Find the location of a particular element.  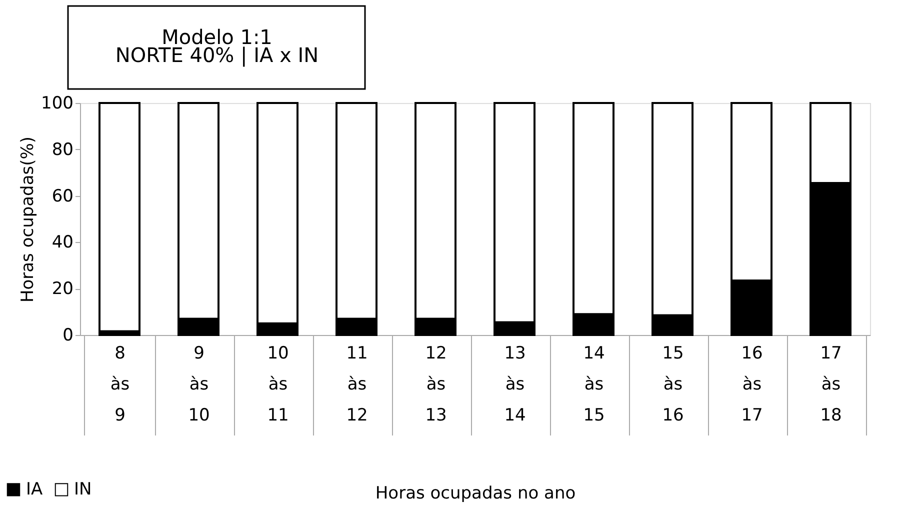

legend-label: IA is located at coordinates (35, 490).